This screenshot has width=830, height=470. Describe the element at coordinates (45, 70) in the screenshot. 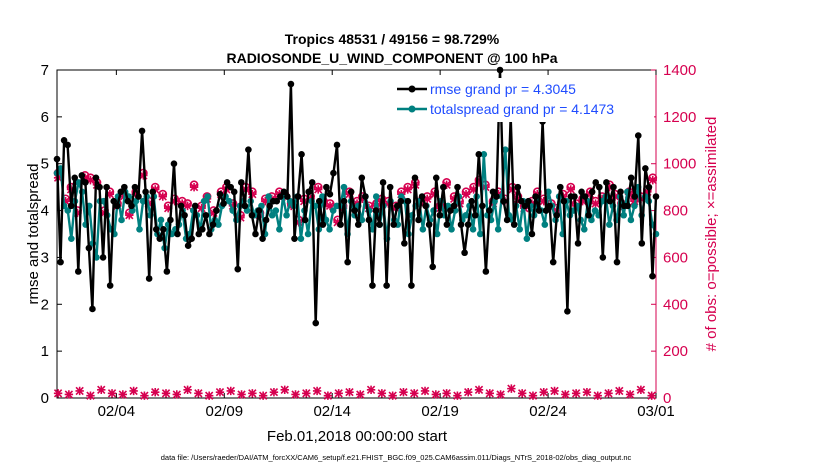

I see `y-left-tick-label: 7` at that location.